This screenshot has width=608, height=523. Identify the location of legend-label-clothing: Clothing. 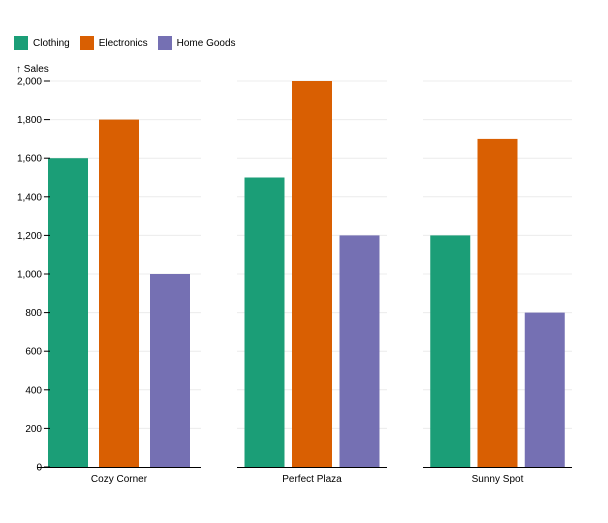
(51, 43).